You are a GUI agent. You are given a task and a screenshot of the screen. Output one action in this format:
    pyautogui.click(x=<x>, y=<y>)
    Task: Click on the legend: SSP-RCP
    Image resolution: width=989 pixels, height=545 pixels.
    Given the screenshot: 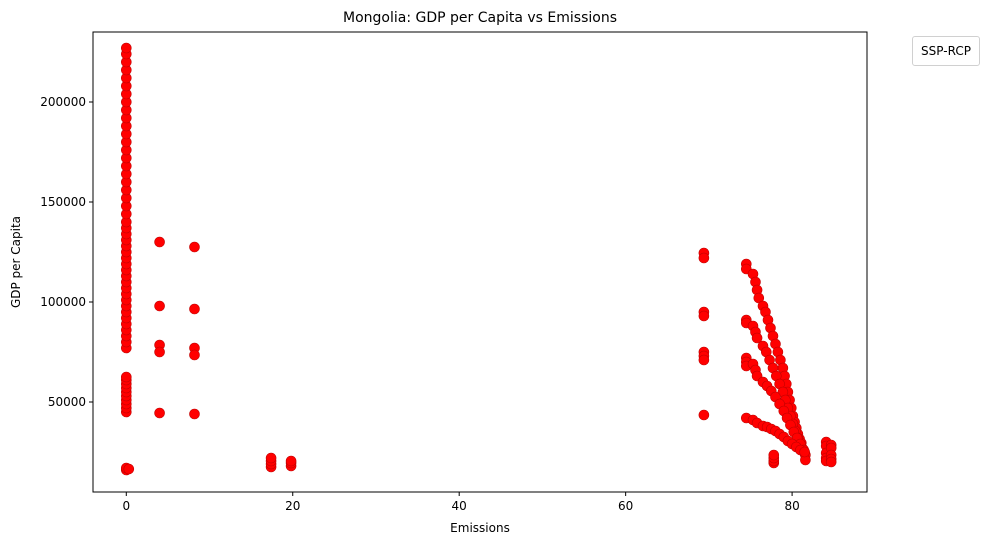 What is the action you would take?
    pyautogui.click(x=946, y=51)
    